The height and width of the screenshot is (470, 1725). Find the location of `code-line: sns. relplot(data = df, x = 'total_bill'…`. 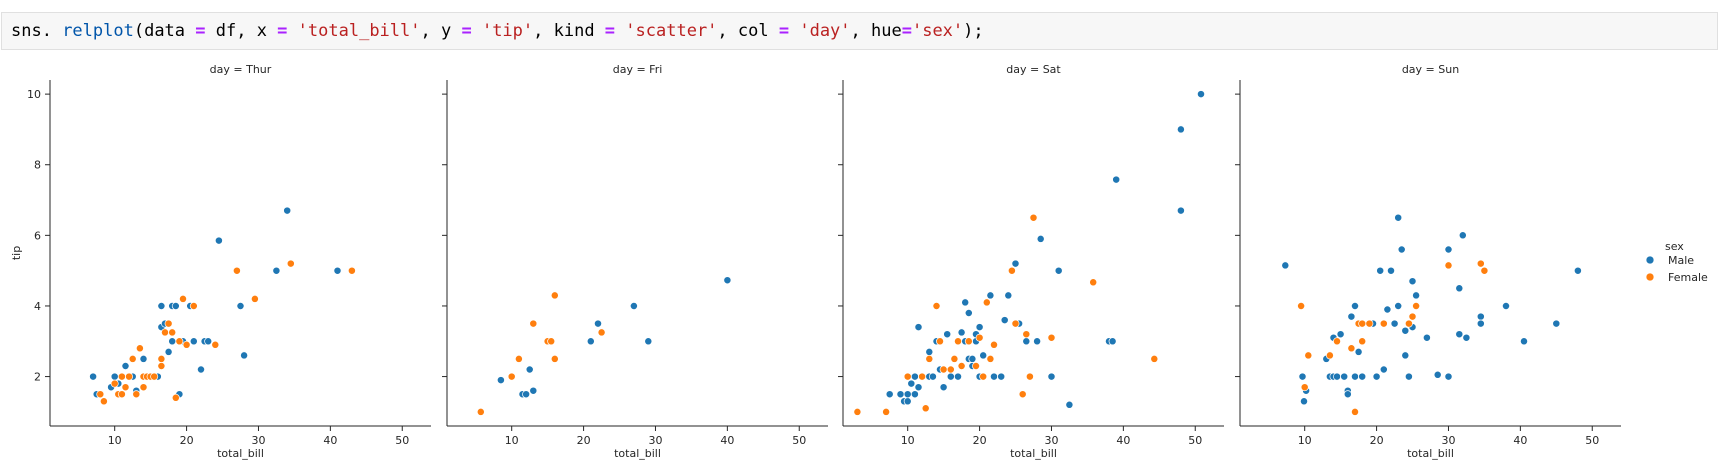

code-line: sns. relplot(data = df, x = 'total_bill'… is located at coordinates (497, 31).